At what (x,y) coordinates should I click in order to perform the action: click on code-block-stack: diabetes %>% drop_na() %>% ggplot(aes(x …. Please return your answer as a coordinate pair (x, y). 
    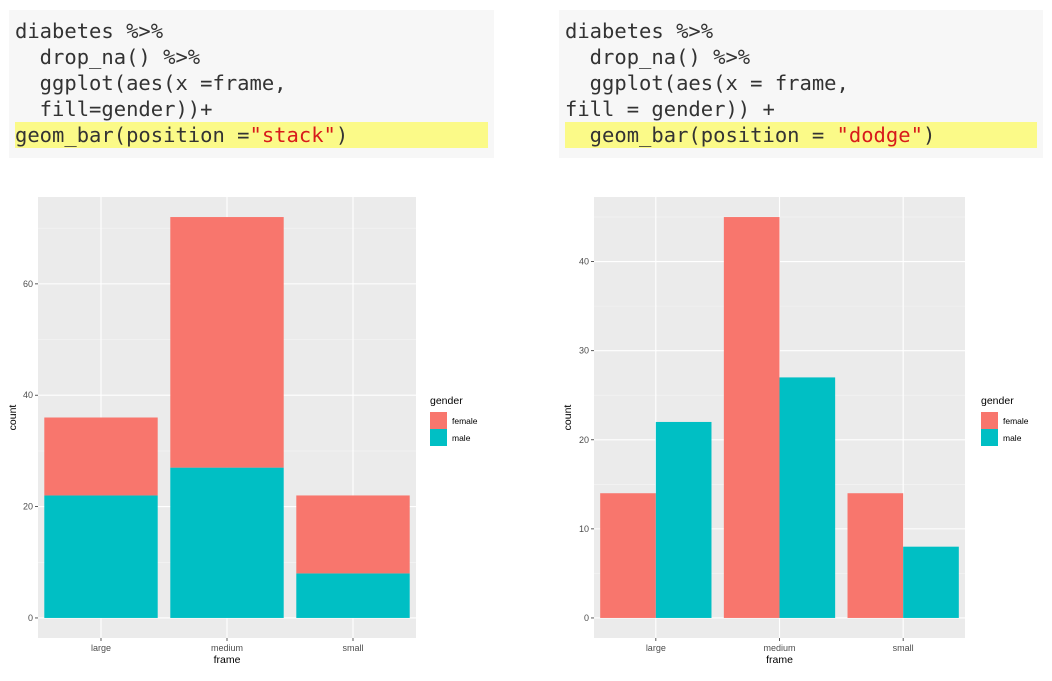
    Looking at the image, I should click on (251, 84).